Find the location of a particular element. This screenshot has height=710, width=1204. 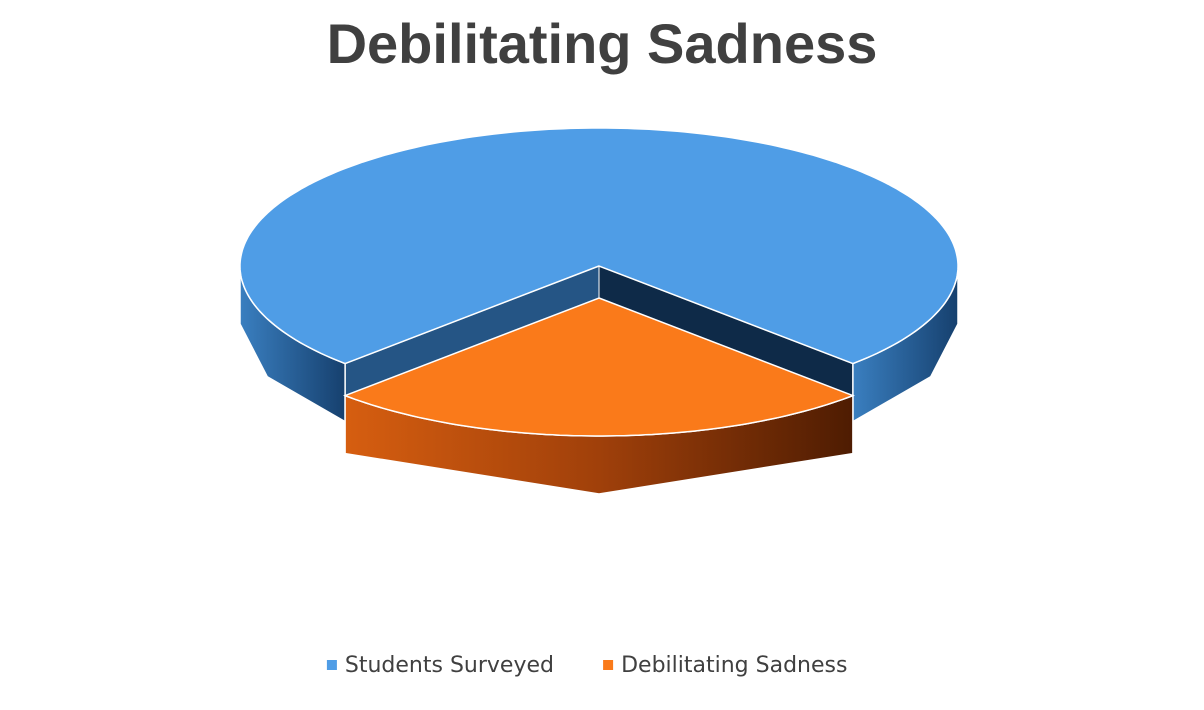

chart-title: Debilitating Sadness is located at coordinates (602, 43).